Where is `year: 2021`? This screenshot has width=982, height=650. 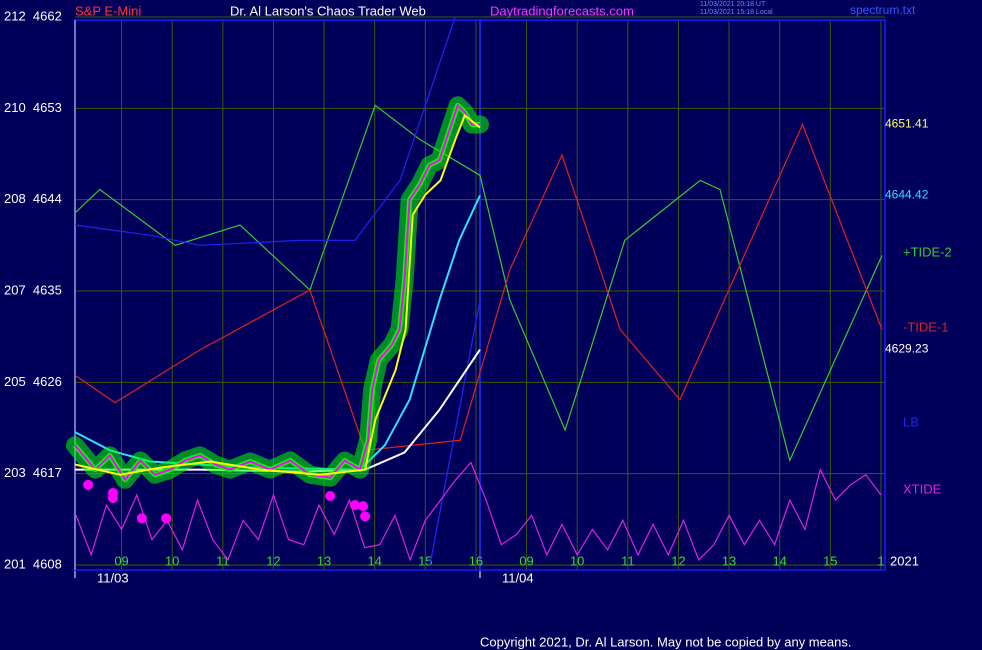 year: 2021 is located at coordinates (904, 560).